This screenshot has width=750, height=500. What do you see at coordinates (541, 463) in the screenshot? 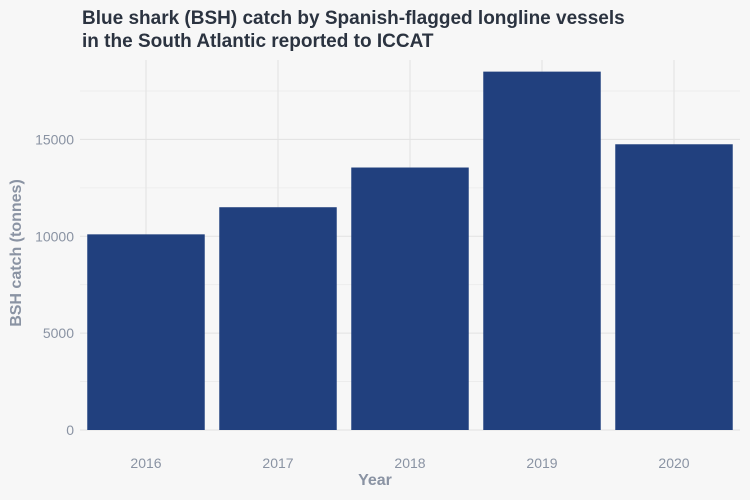
I see `x-tick-label: 2019` at bounding box center [541, 463].